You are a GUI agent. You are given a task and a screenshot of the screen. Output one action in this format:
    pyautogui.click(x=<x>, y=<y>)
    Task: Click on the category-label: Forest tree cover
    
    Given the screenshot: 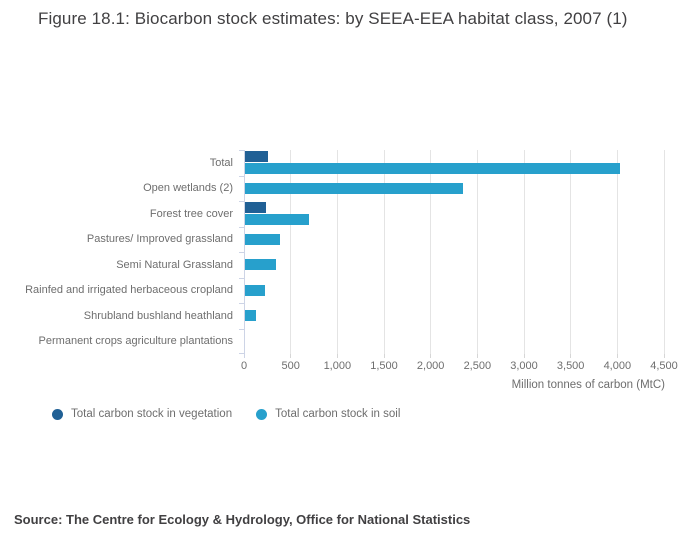 What is the action you would take?
    pyautogui.click(x=191, y=213)
    